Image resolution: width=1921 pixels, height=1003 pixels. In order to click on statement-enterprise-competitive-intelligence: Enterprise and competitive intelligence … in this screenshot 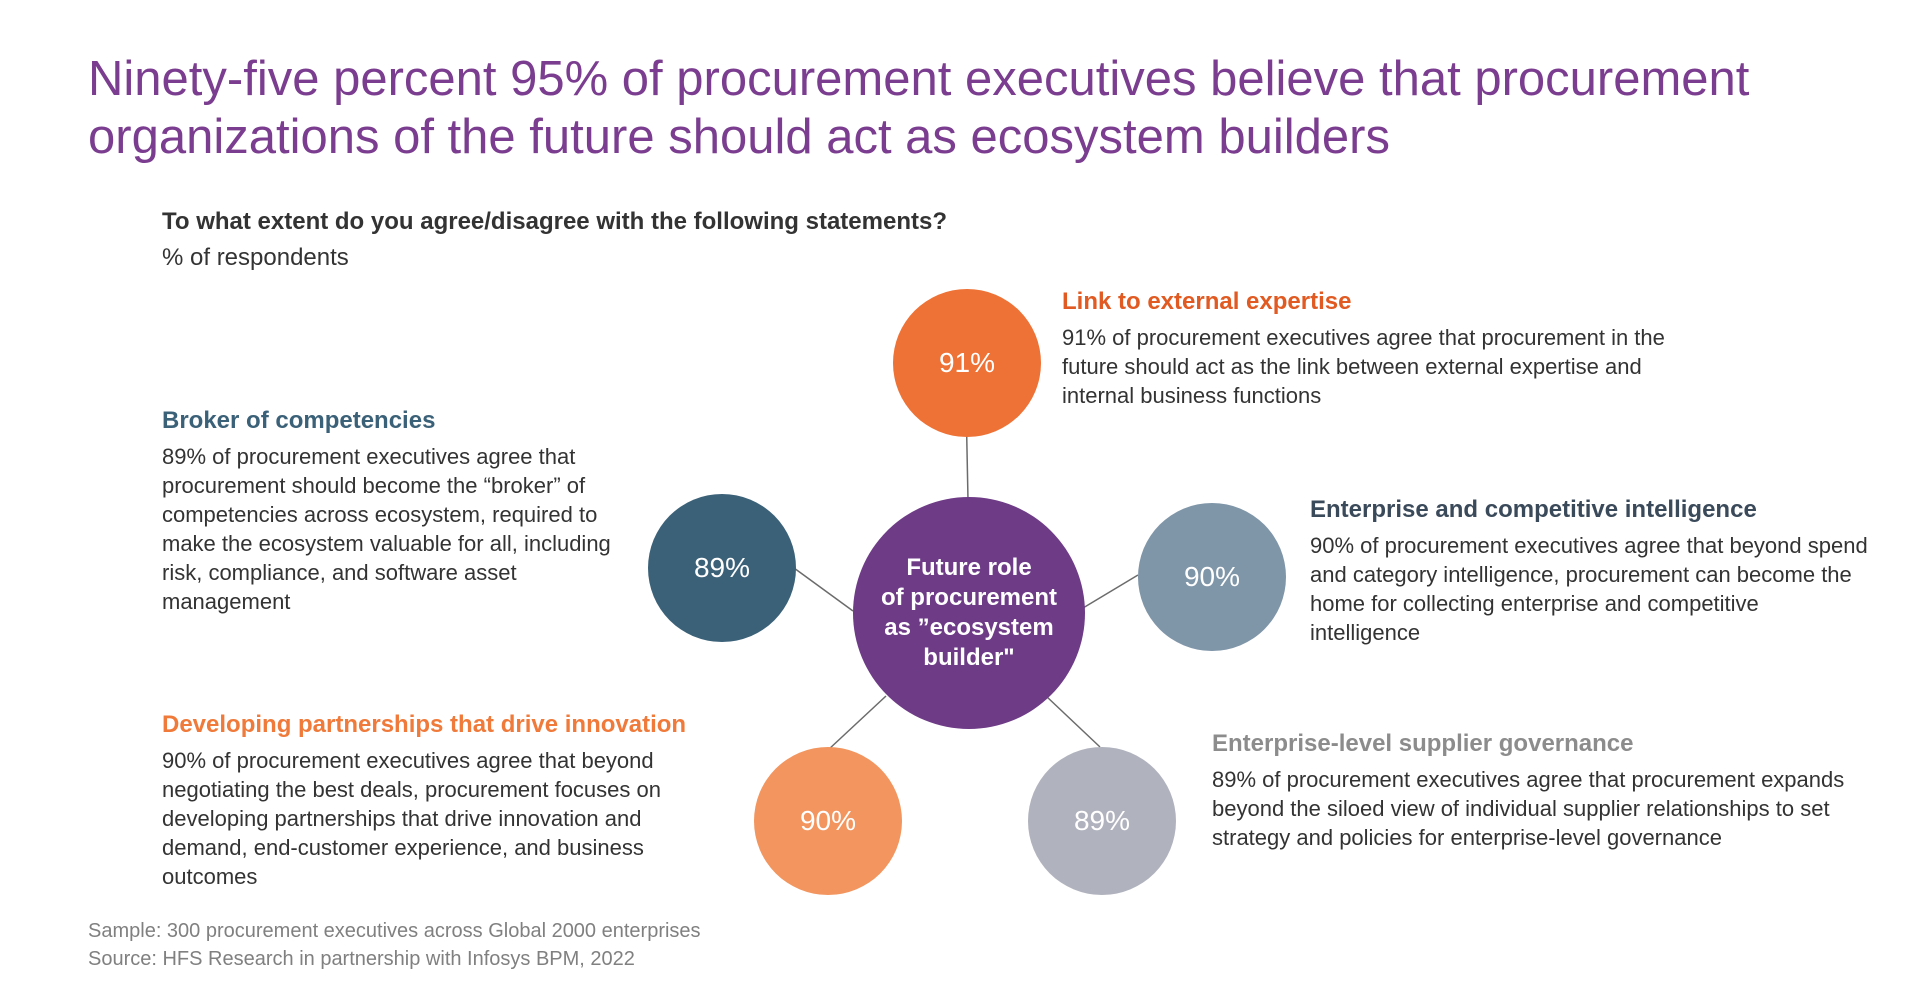, I will do `click(1590, 571)`.